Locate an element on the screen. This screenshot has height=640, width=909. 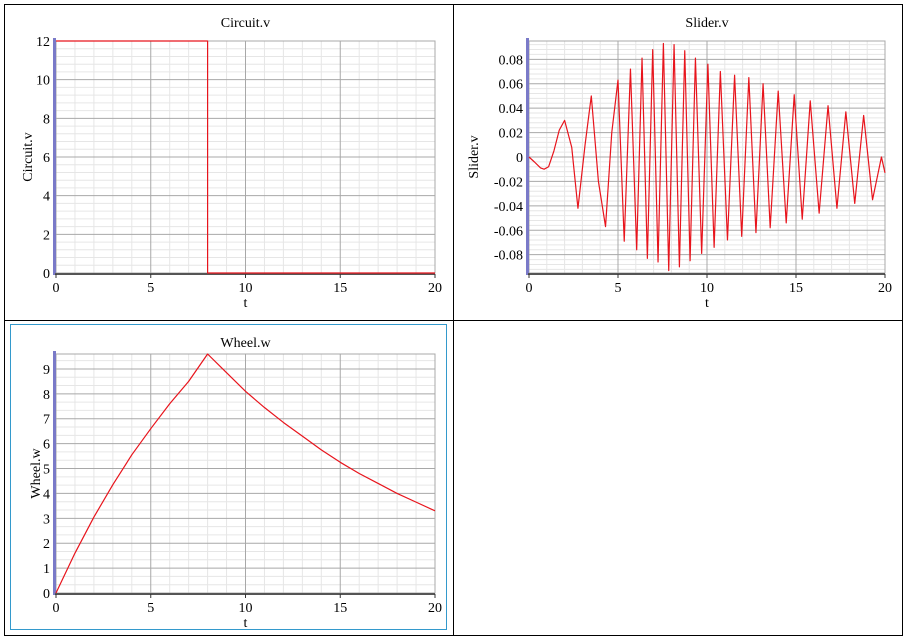
circuit-v-y-tick-label: 0 is located at coordinates (46, 274).